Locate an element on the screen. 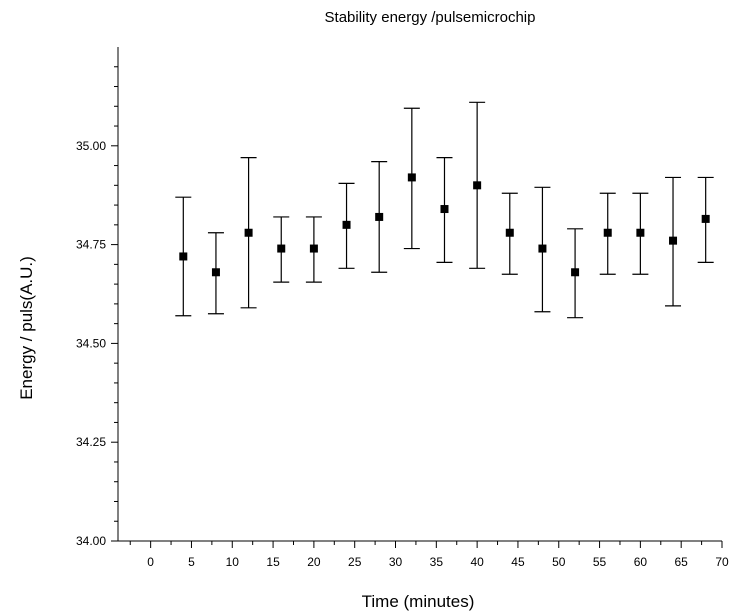 The height and width of the screenshot is (615, 732). x-tick-label: 50 is located at coordinates (559, 562).